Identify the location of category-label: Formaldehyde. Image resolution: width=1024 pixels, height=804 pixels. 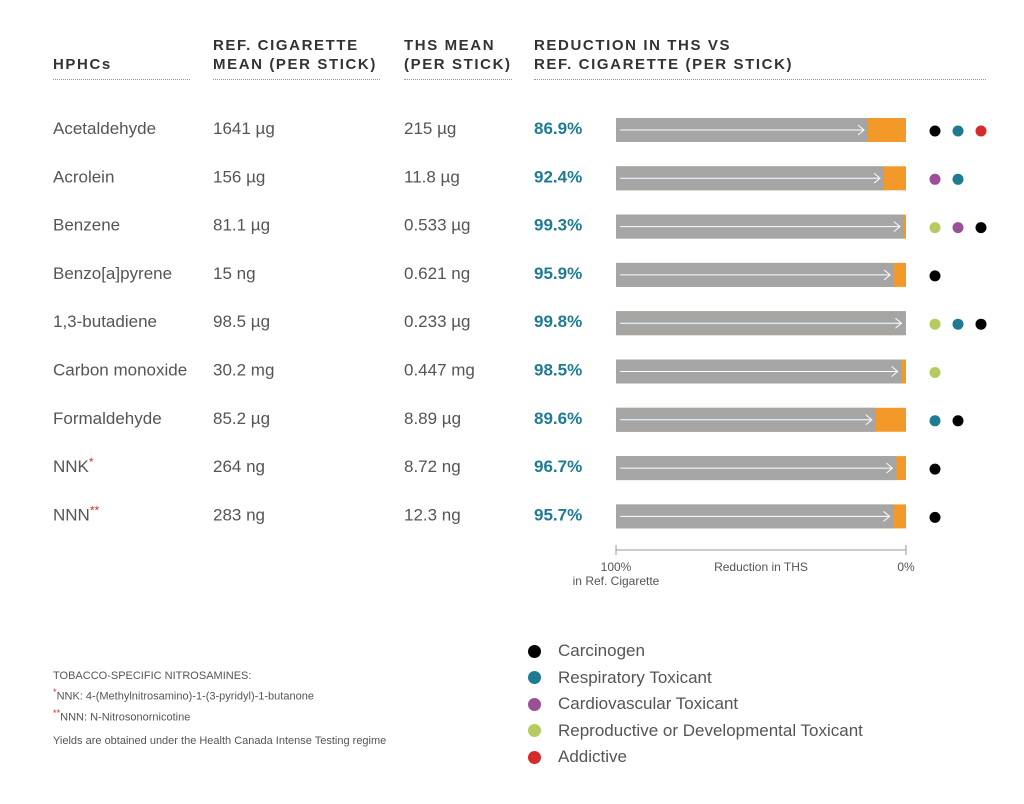
(107, 418).